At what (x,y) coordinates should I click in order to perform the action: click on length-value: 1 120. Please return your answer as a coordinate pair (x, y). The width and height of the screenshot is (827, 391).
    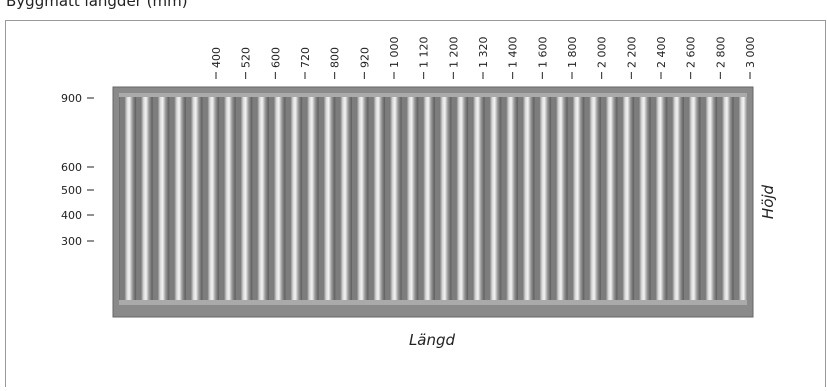
    Looking at the image, I should click on (424, 53).